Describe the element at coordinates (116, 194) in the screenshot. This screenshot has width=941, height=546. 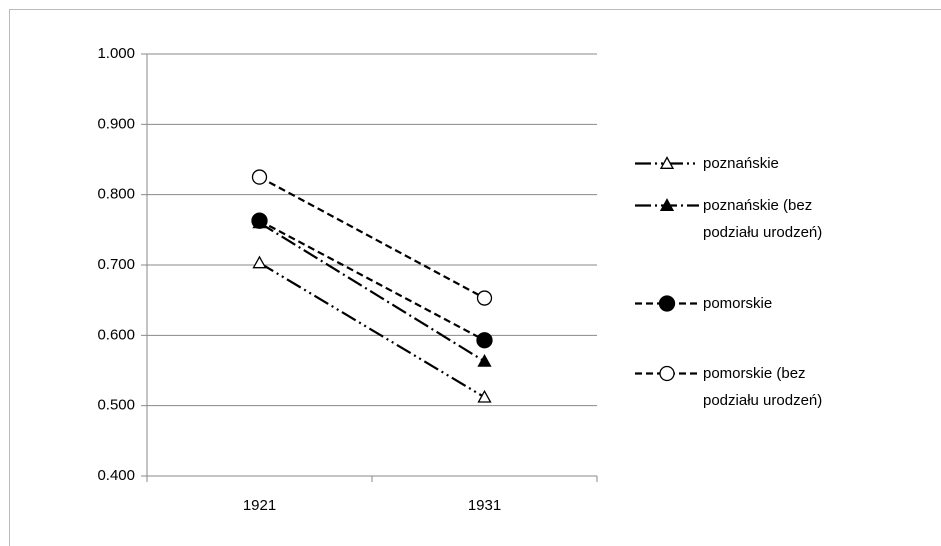
I see `y-tick-label: 0.800` at that location.